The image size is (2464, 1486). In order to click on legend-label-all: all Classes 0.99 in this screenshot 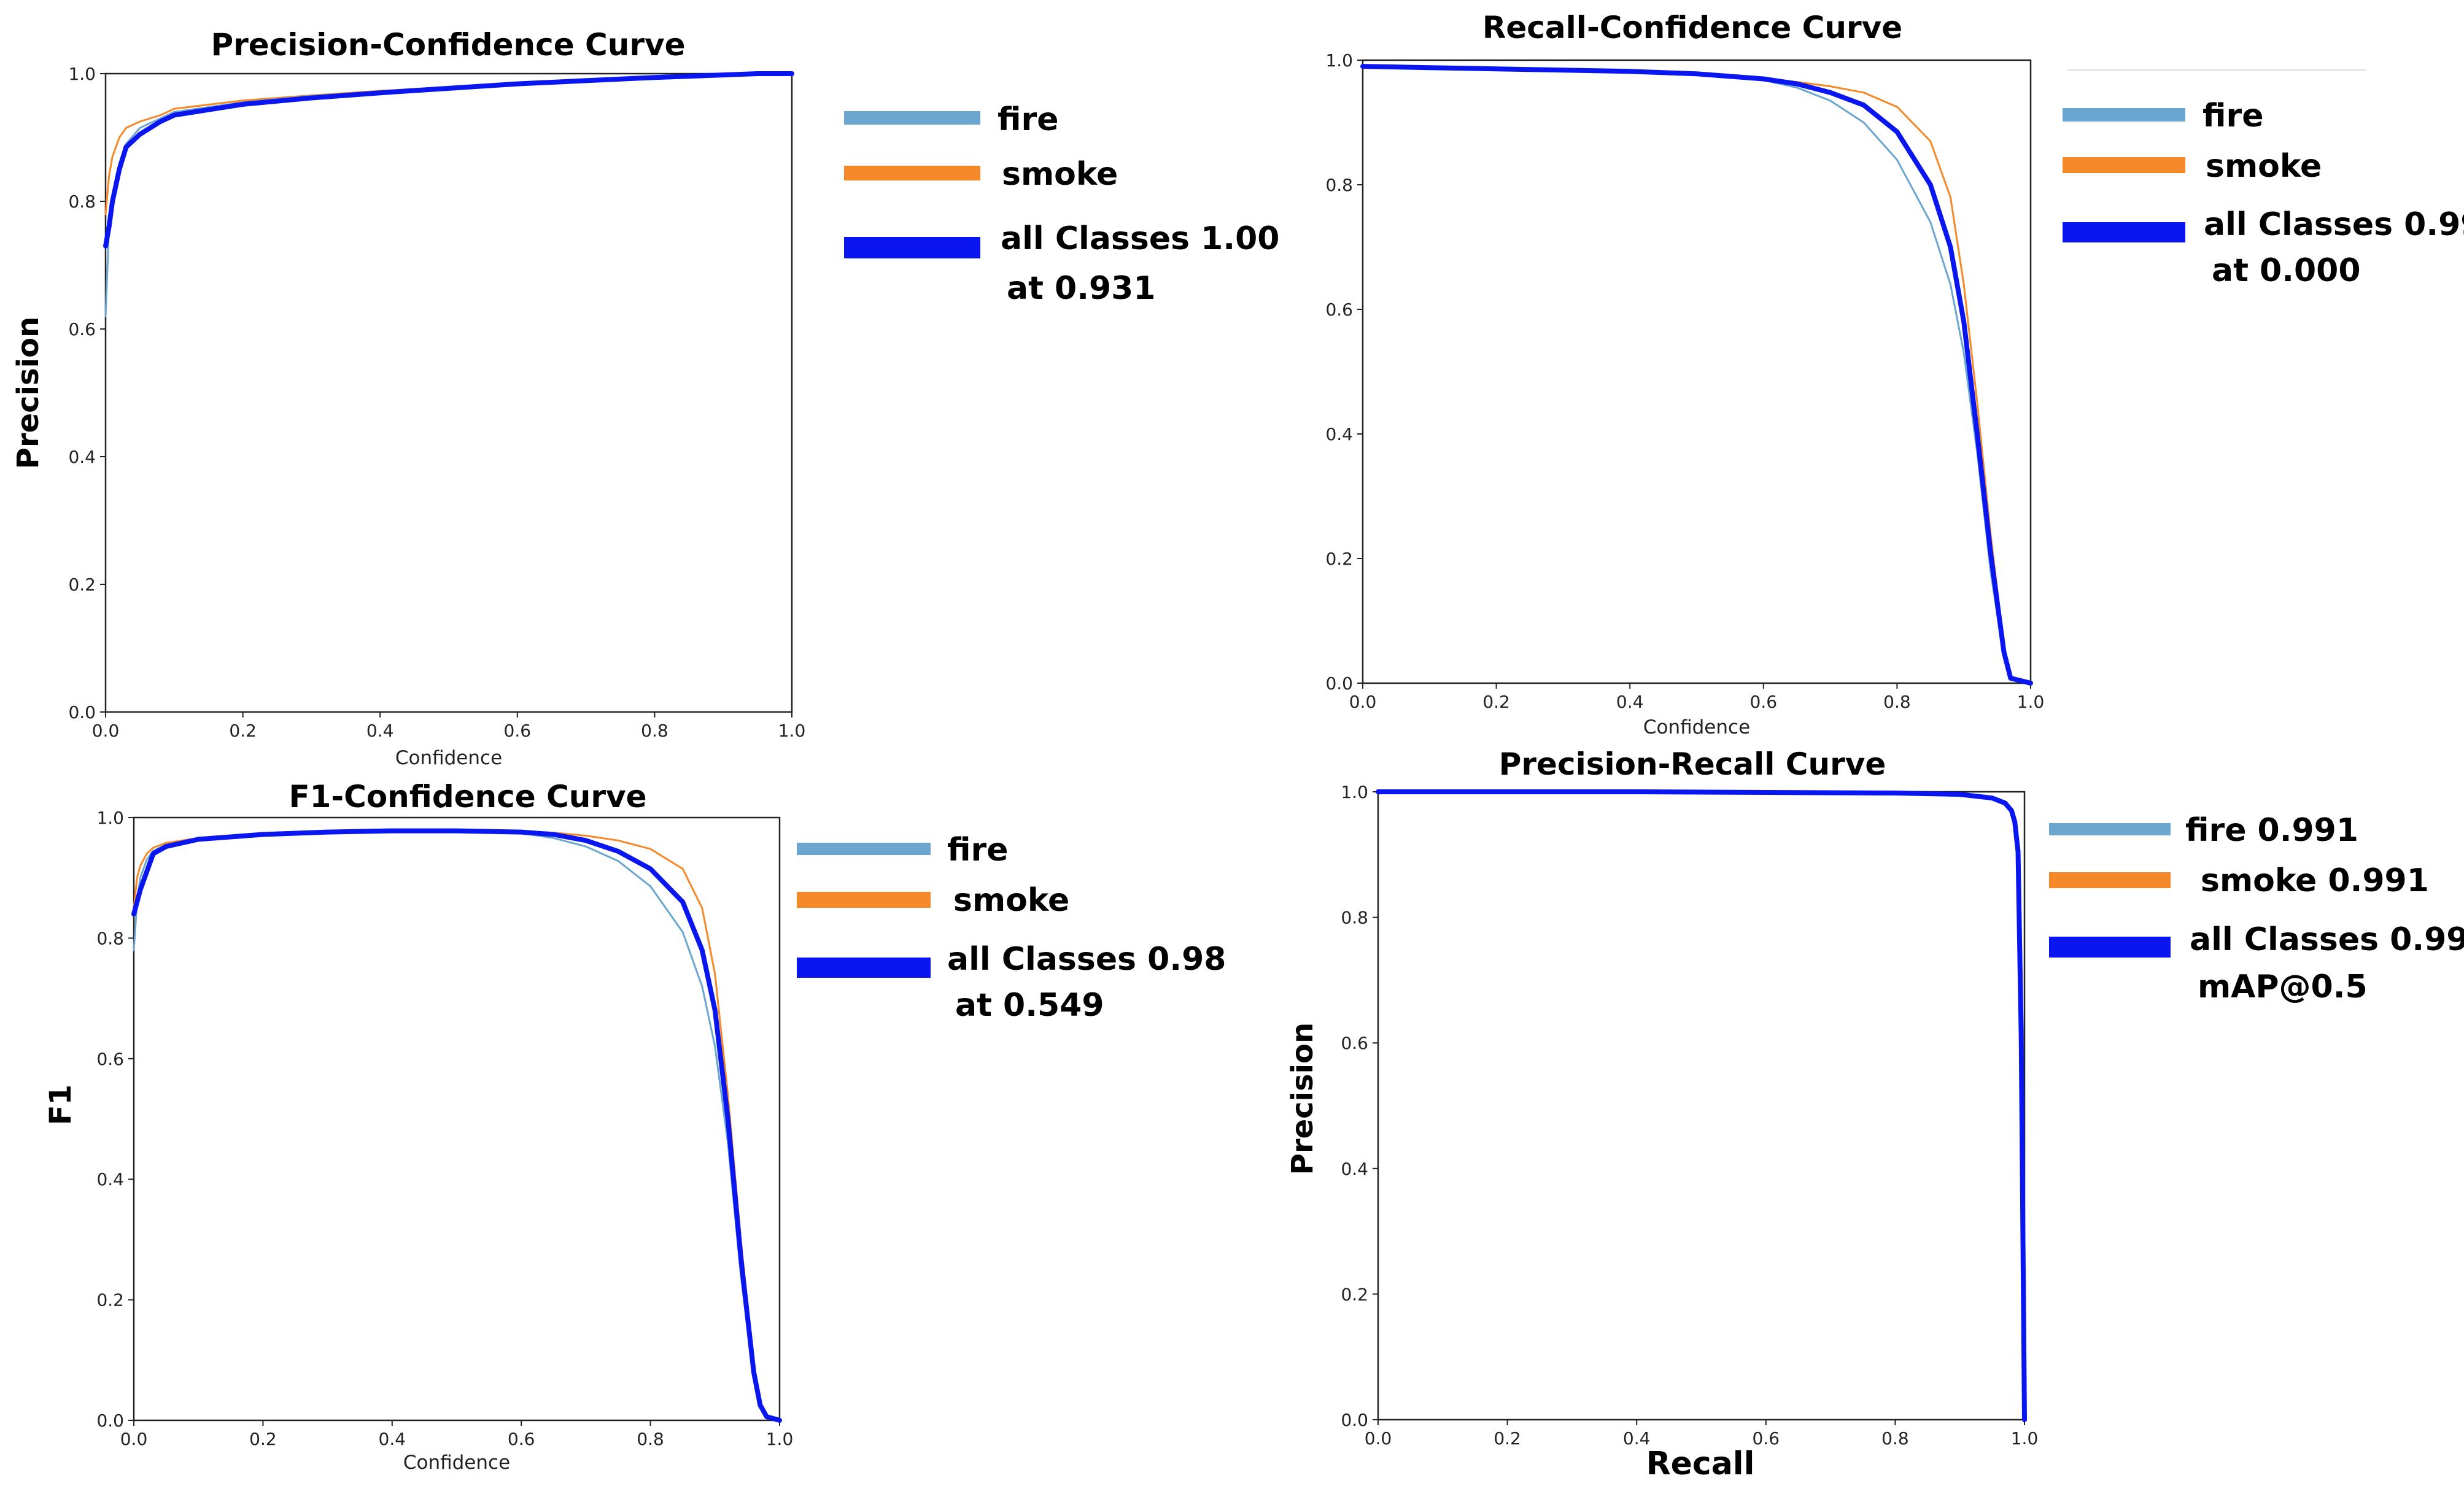, I will do `click(2334, 224)`.